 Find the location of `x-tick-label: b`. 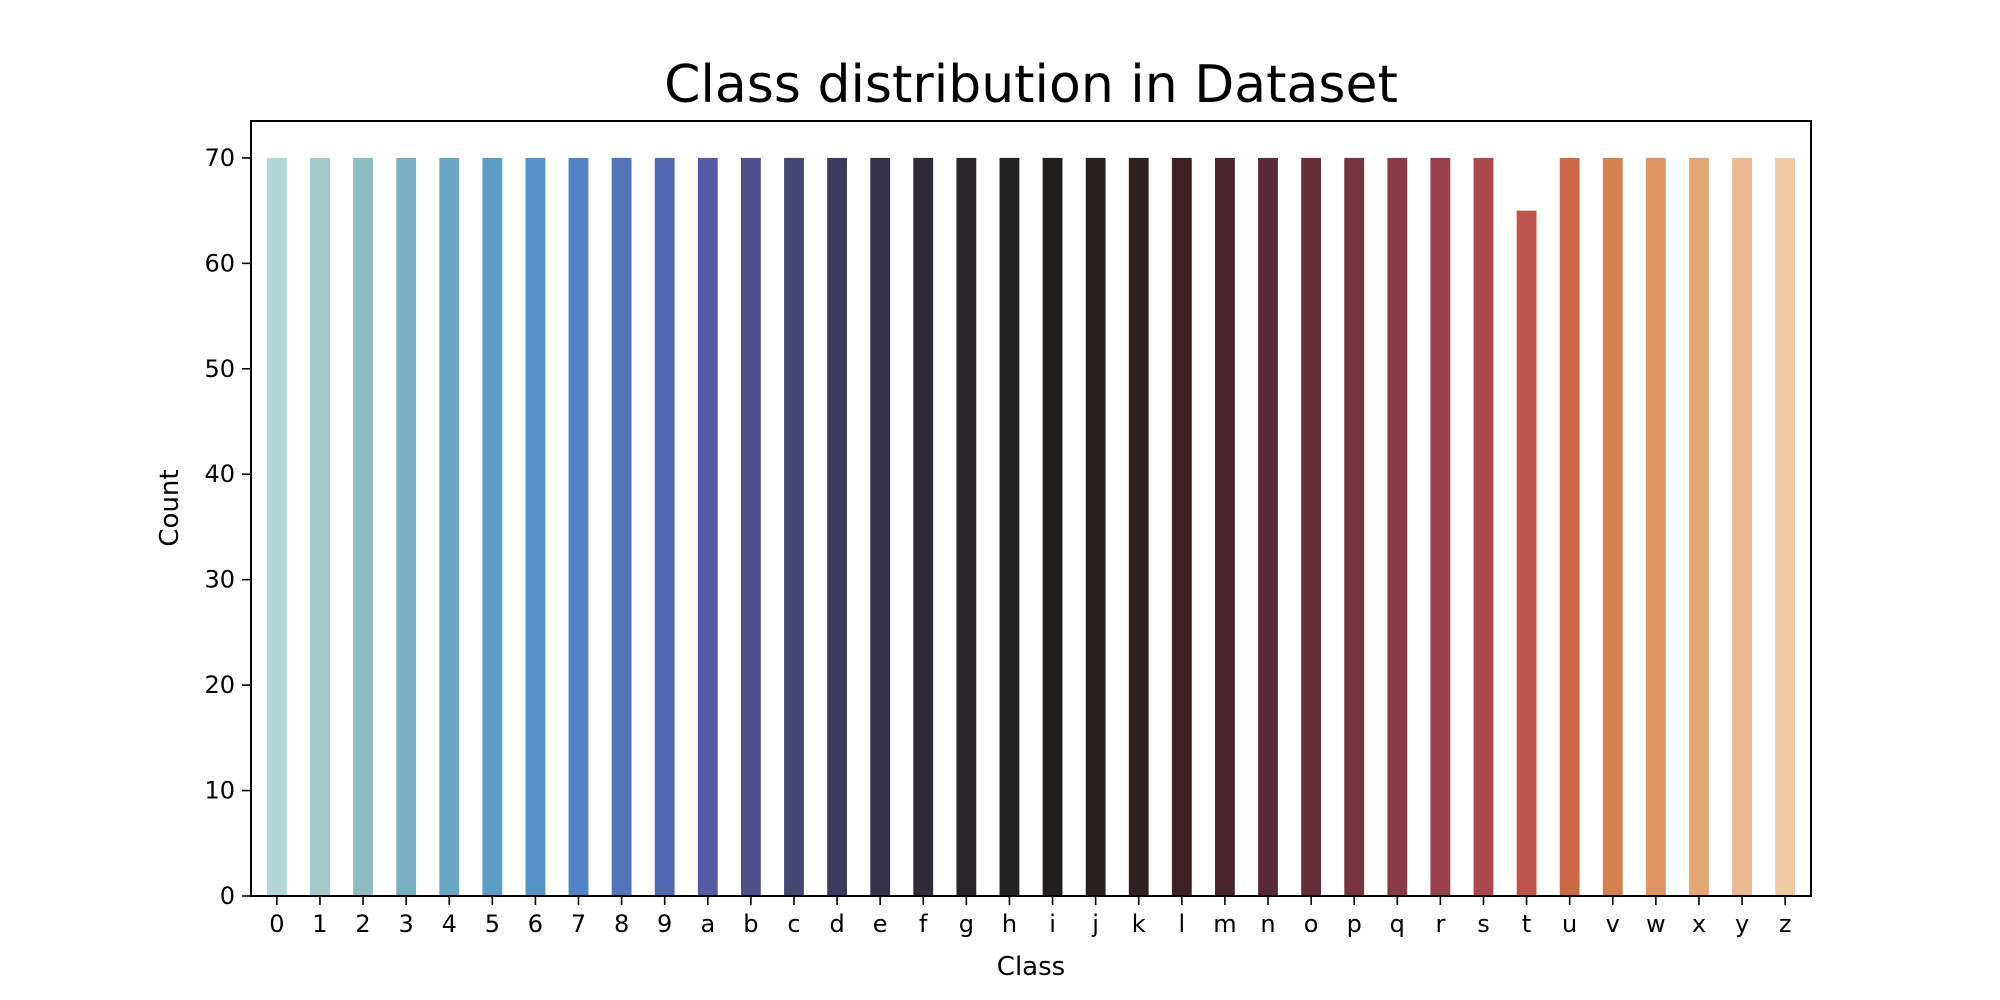

x-tick-label: b is located at coordinates (750, 924).